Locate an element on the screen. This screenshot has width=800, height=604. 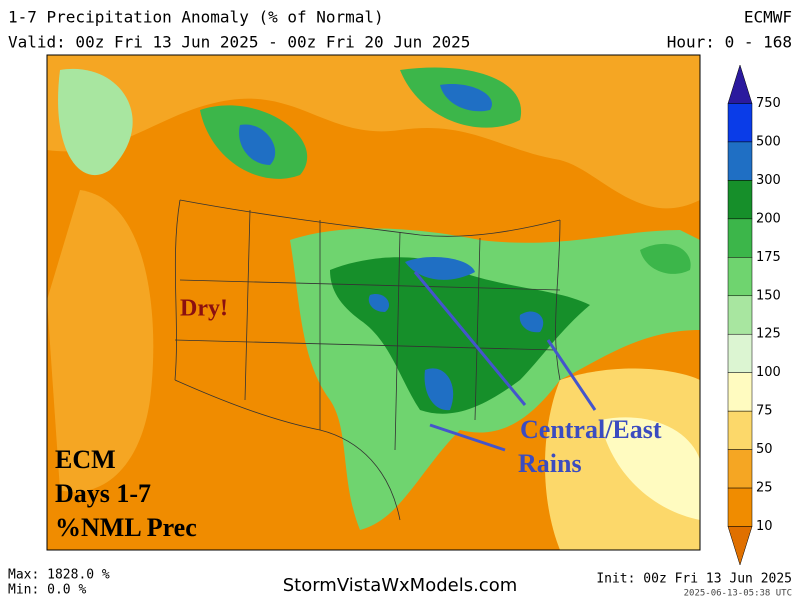
colorbar-label: 100 is located at coordinates (768, 372).